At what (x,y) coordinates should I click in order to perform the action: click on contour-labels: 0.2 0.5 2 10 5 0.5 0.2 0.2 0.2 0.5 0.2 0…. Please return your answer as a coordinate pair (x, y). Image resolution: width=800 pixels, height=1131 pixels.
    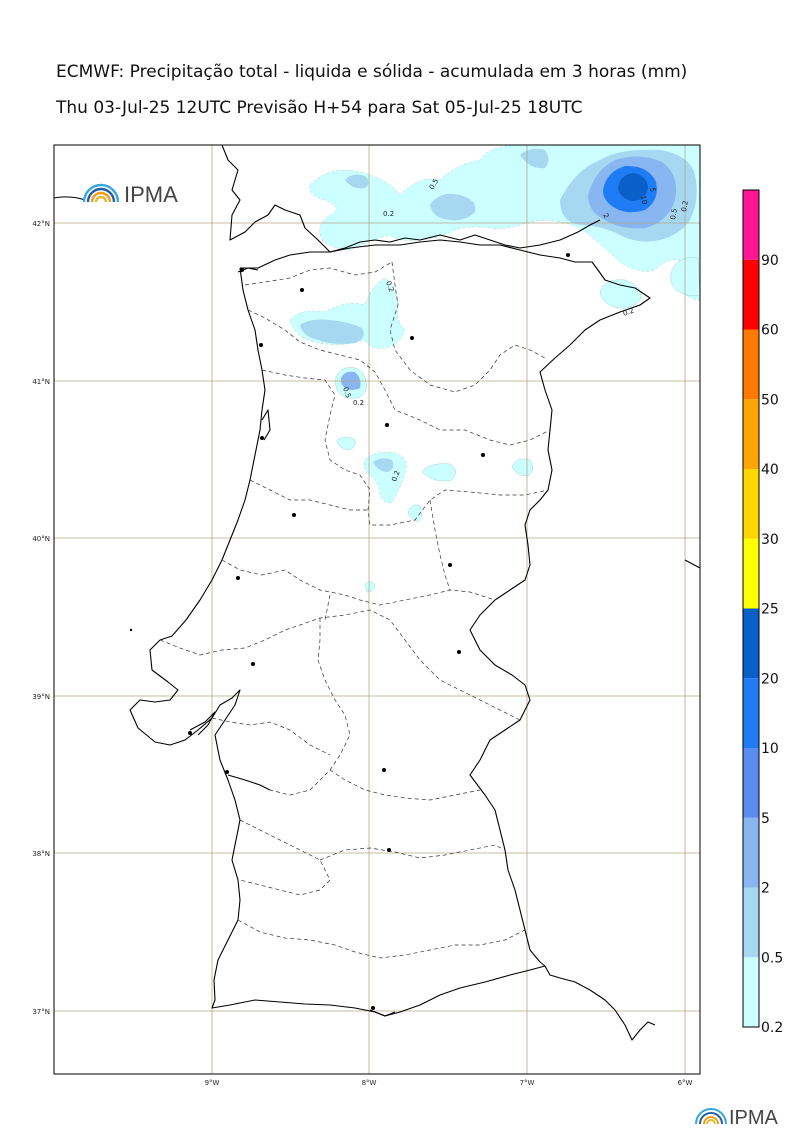
    Looking at the image, I should click on (515, 329).